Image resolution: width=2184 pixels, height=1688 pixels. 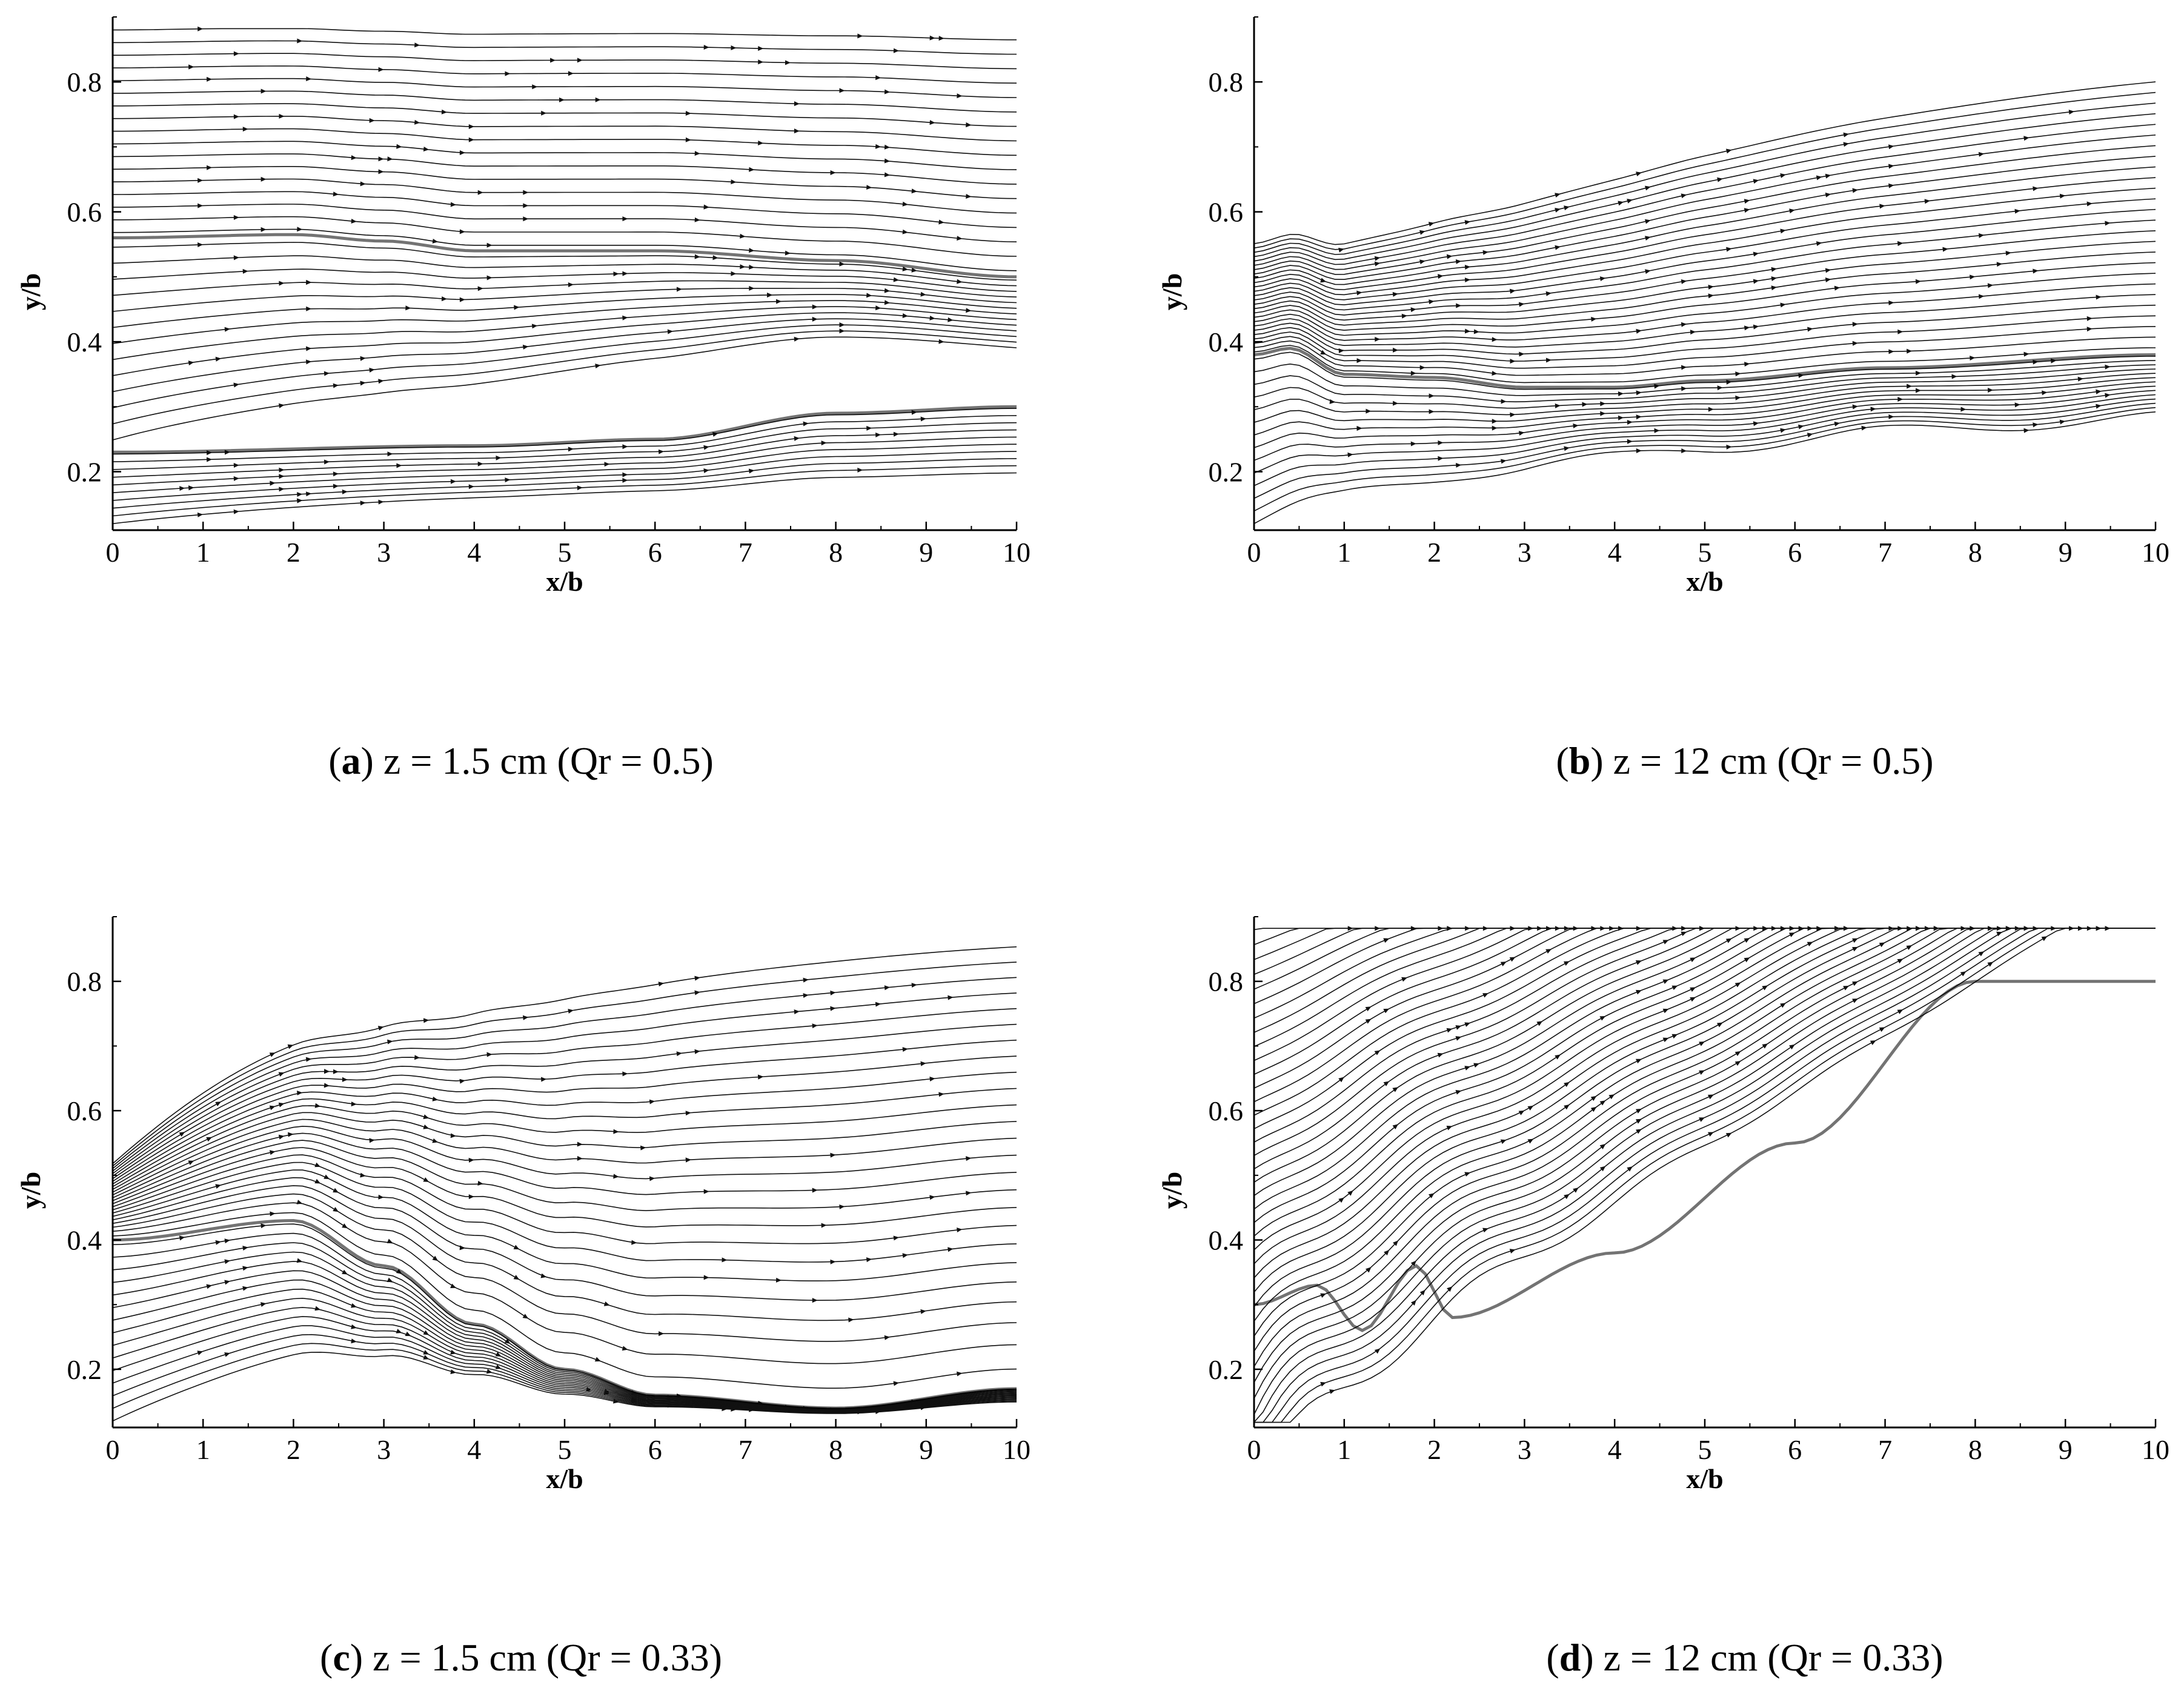 What do you see at coordinates (384, 552) in the screenshot?
I see `x-tick-label: 3` at bounding box center [384, 552].